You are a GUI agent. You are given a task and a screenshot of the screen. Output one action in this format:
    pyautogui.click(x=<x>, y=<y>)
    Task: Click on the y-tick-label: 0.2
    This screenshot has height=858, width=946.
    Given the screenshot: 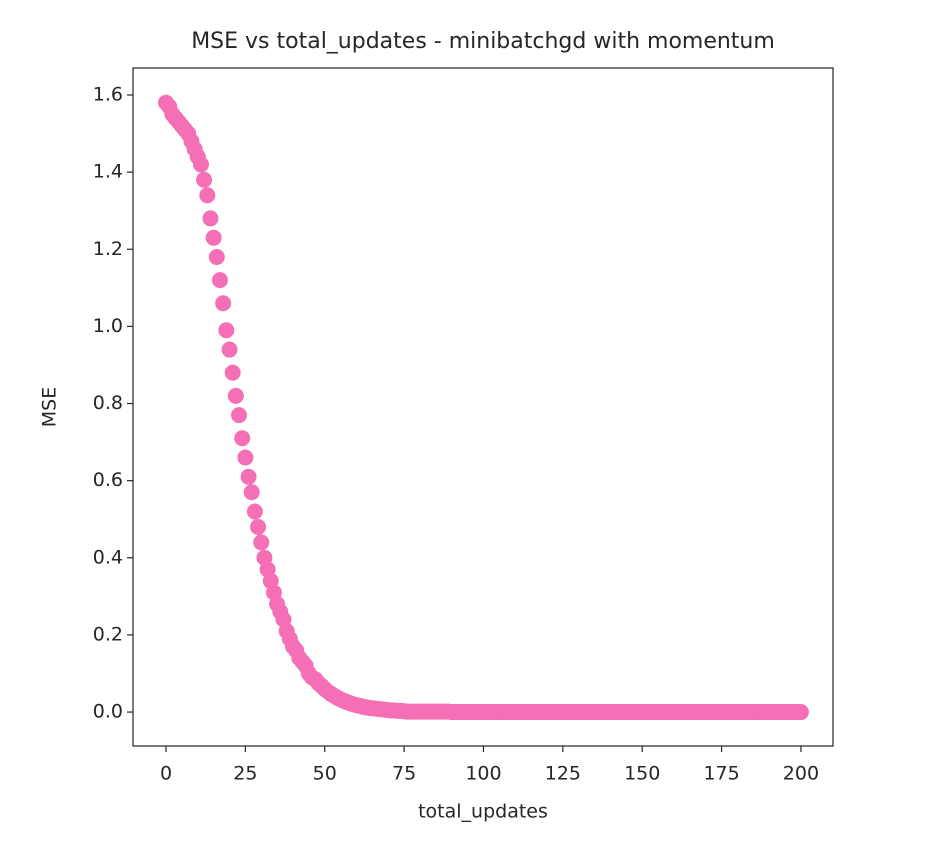 What is the action you would take?
    pyautogui.click(x=108, y=634)
    